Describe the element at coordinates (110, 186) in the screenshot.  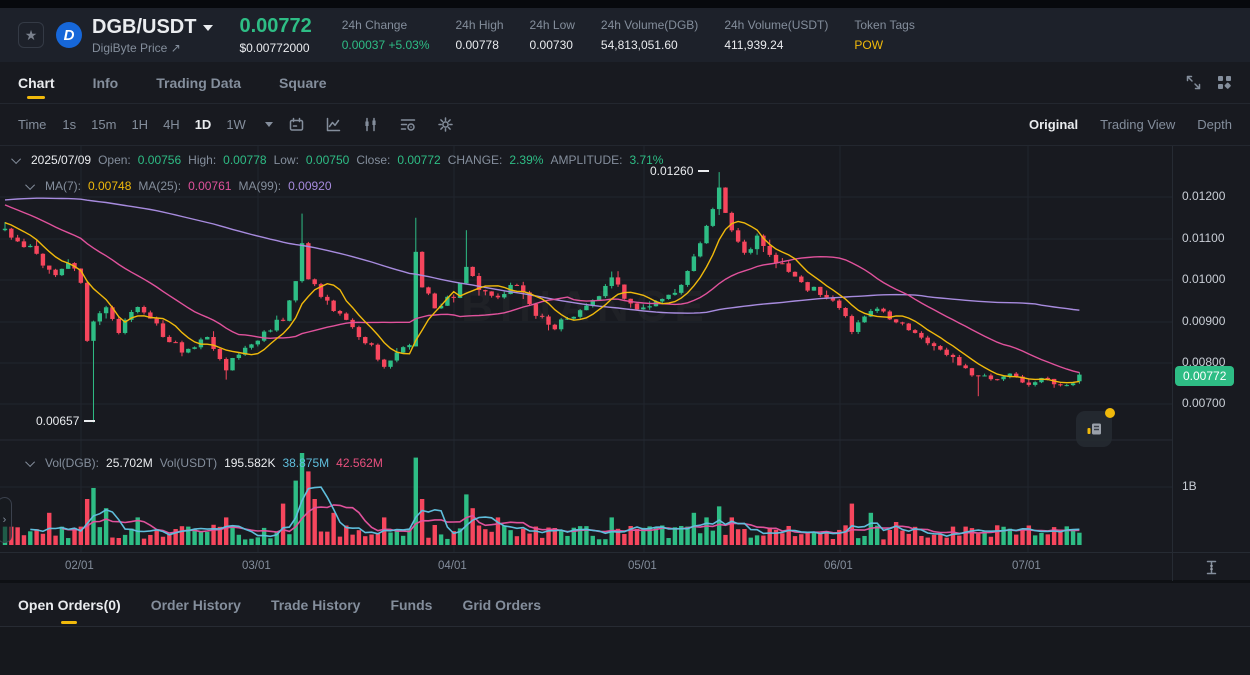
I see `ma7-value: 0.00748` at that location.